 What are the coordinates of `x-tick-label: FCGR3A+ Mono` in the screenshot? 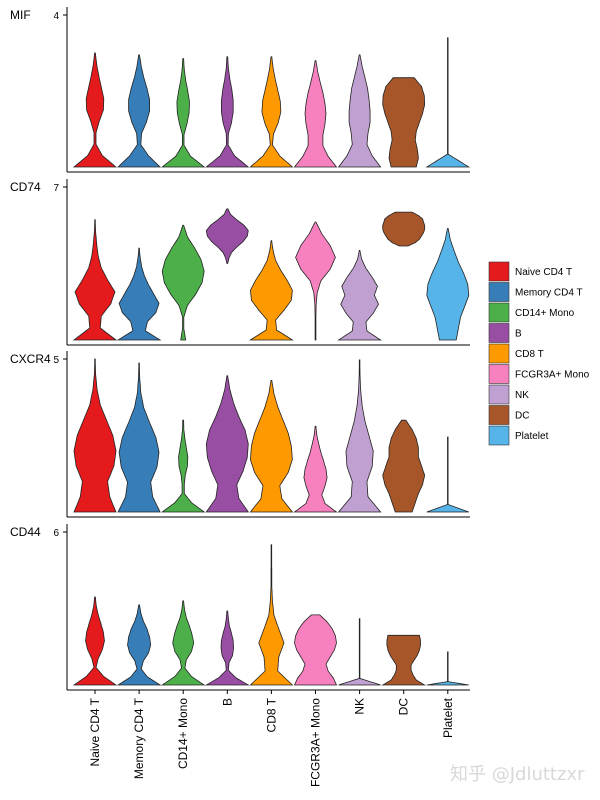 It's located at (316, 742).